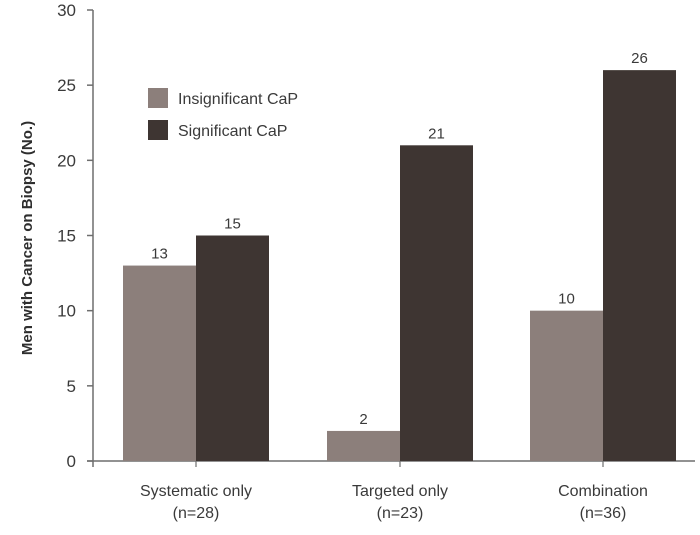  What do you see at coordinates (71, 461) in the screenshot?
I see `y-tick-label: 0` at bounding box center [71, 461].